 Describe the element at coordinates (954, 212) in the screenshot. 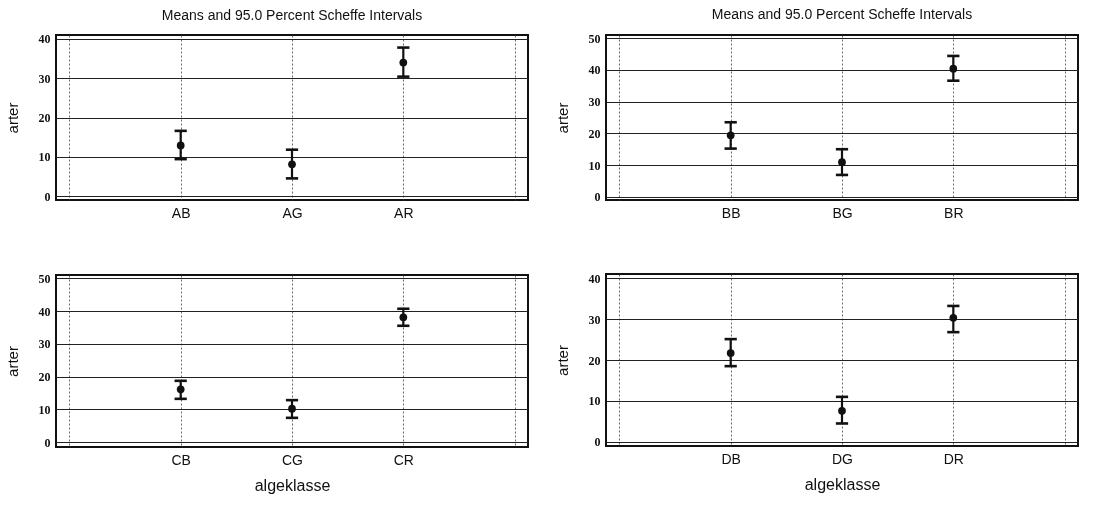

I see `x-tick-label: BR` at that location.